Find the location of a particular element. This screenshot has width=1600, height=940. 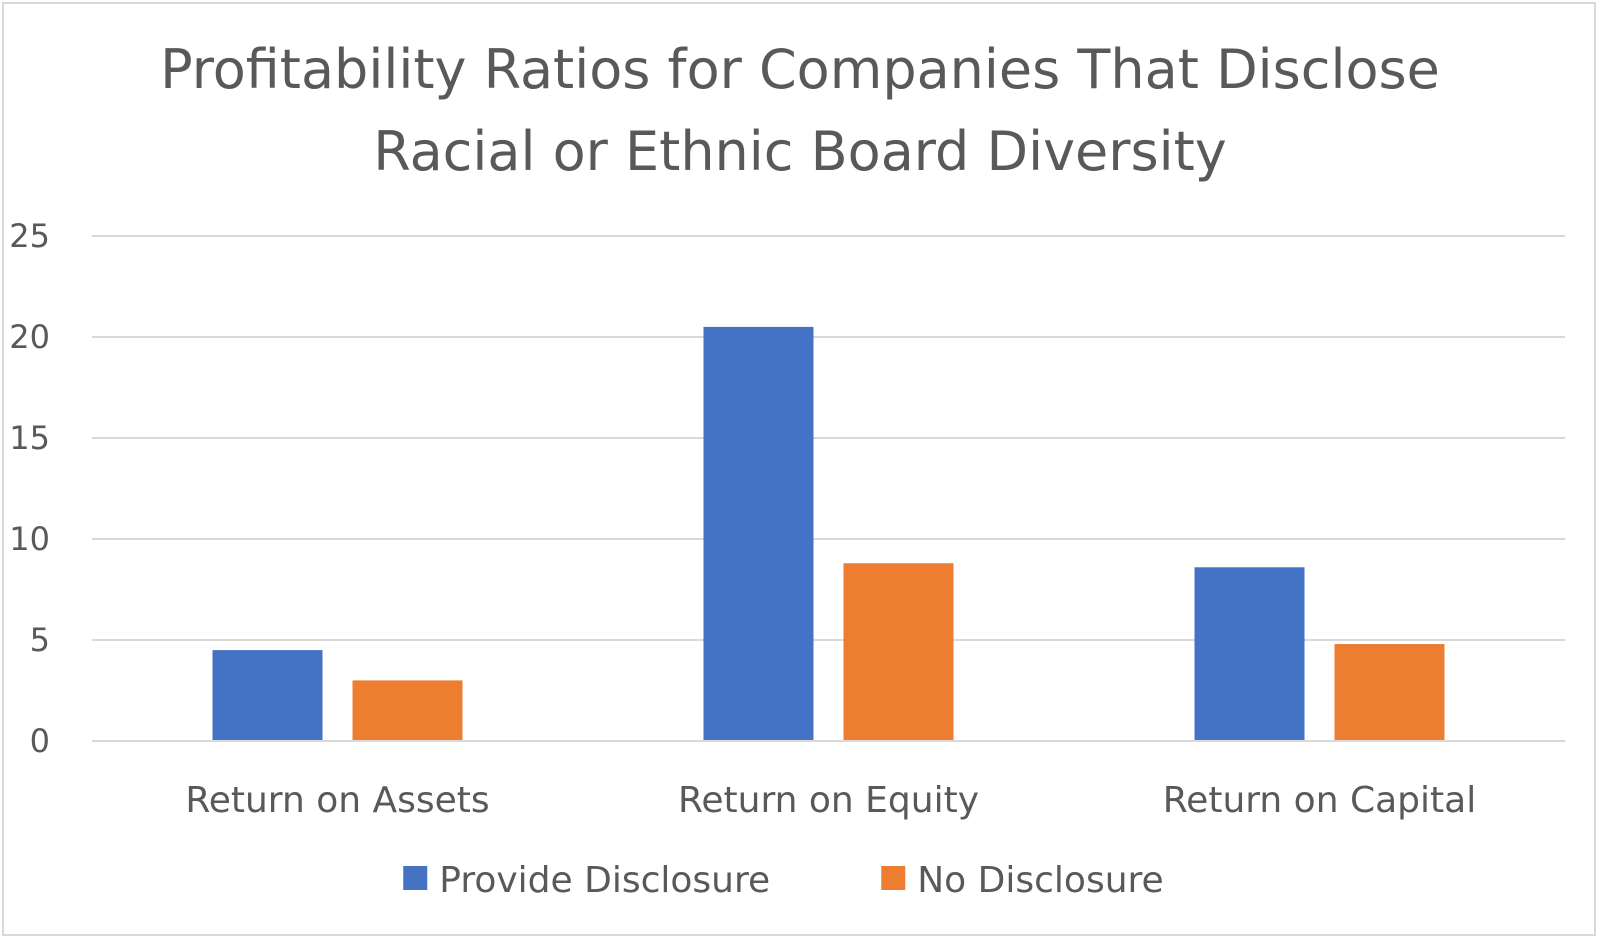

y-tick-label: 5 is located at coordinates (40, 640).